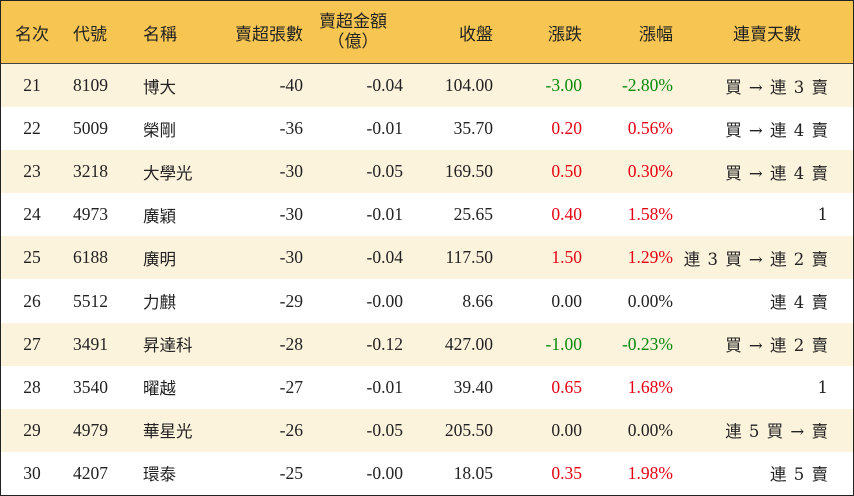 The image size is (854, 496). Describe the element at coordinates (90, 343) in the screenshot. I see `stock-code-cell: 3491` at that location.